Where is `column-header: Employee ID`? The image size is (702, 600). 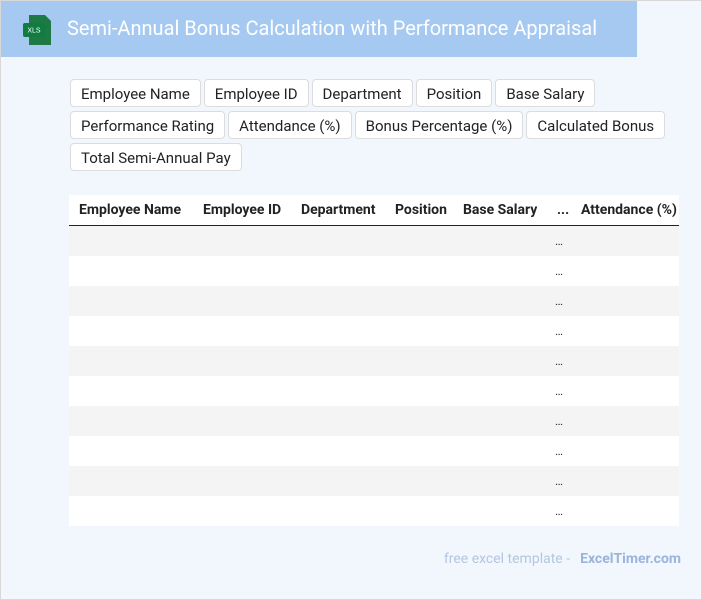
column-header: Employee ID is located at coordinates (242, 210).